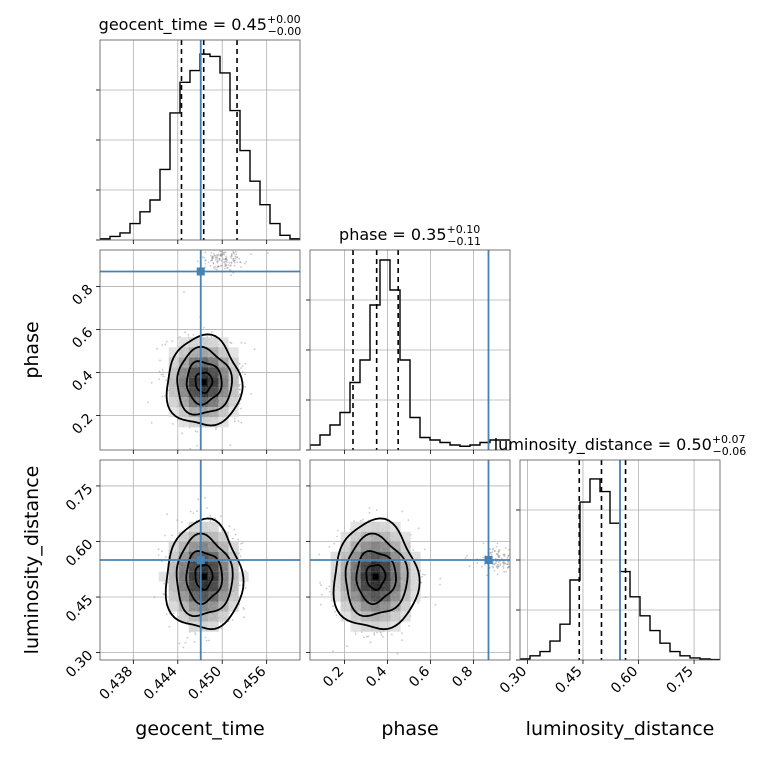 The image size is (760, 760). I want to click on panel-phase-vs-geocent_time: 0.2 0.4 0.6 0.8 phase, so click(161, 351).